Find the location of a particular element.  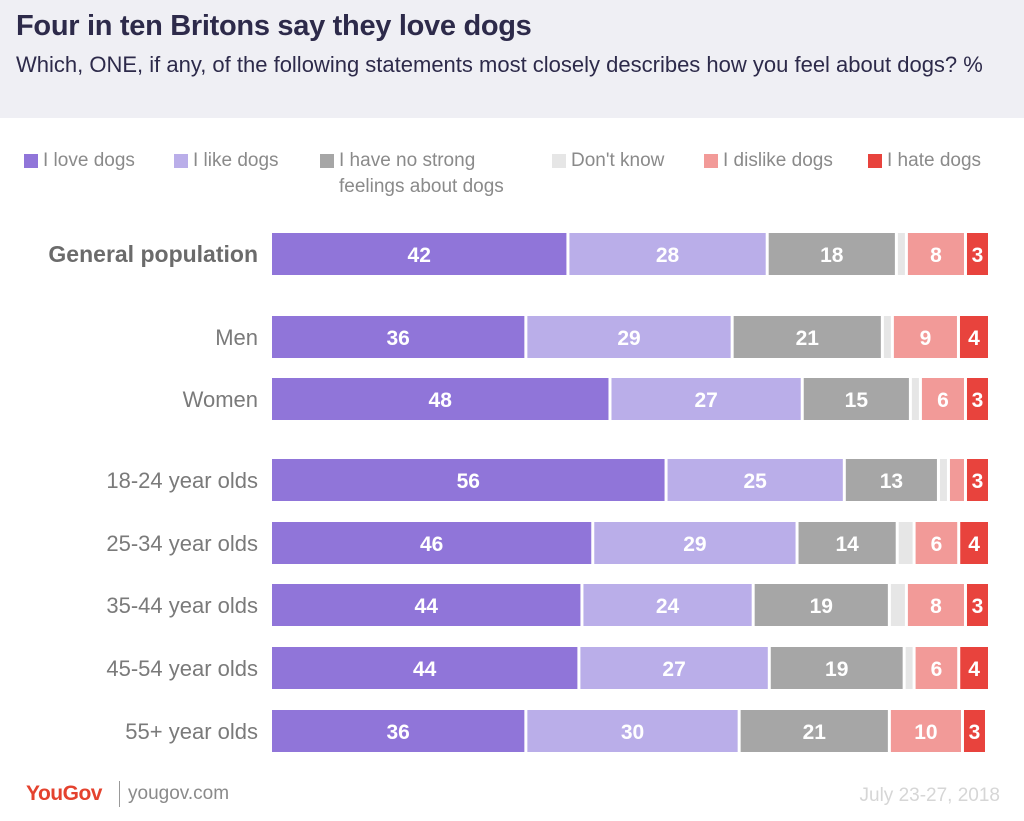

data-label: 21 is located at coordinates (808, 338).